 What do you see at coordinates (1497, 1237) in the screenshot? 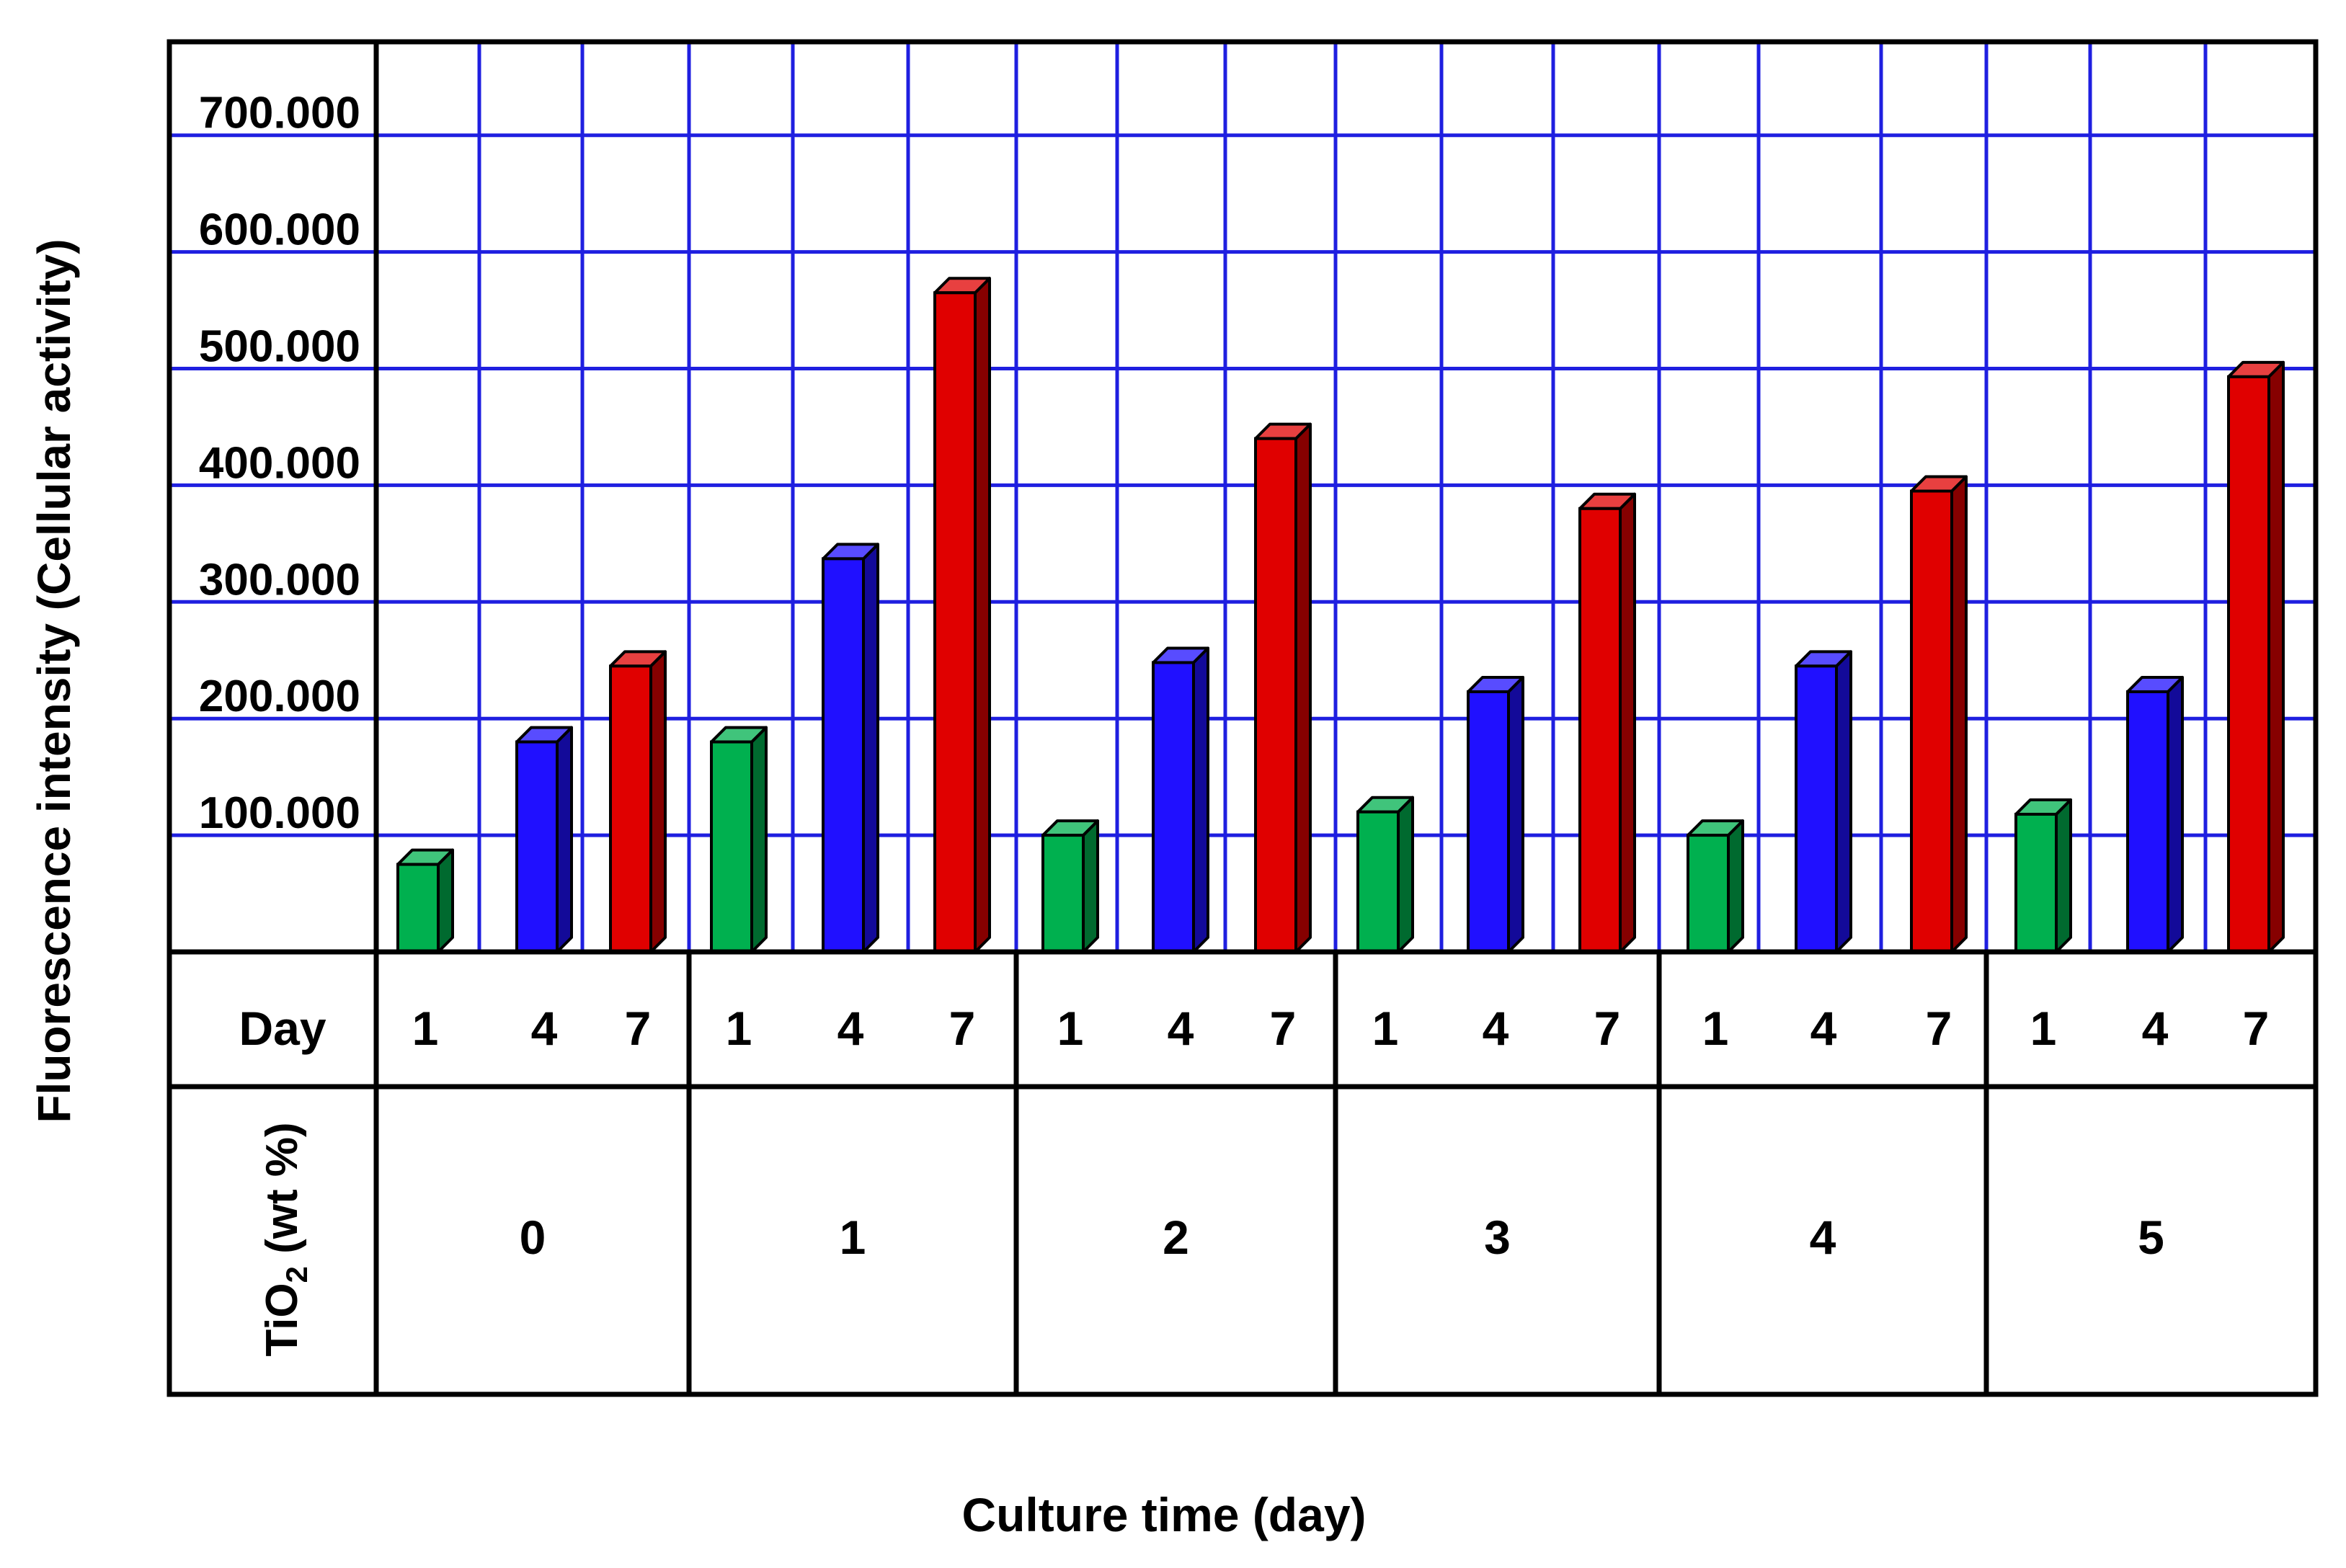
I see `tio2-group-label: 3` at bounding box center [1497, 1237].